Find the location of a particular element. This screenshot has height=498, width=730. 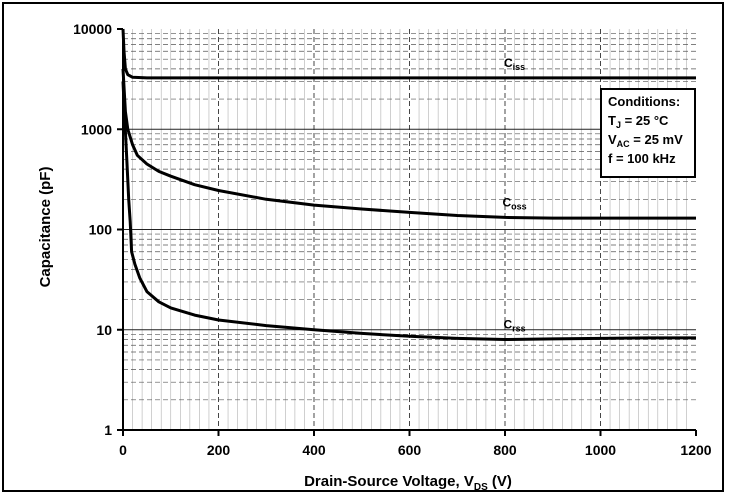

series-label-coss: Coss is located at coordinates (514, 203).